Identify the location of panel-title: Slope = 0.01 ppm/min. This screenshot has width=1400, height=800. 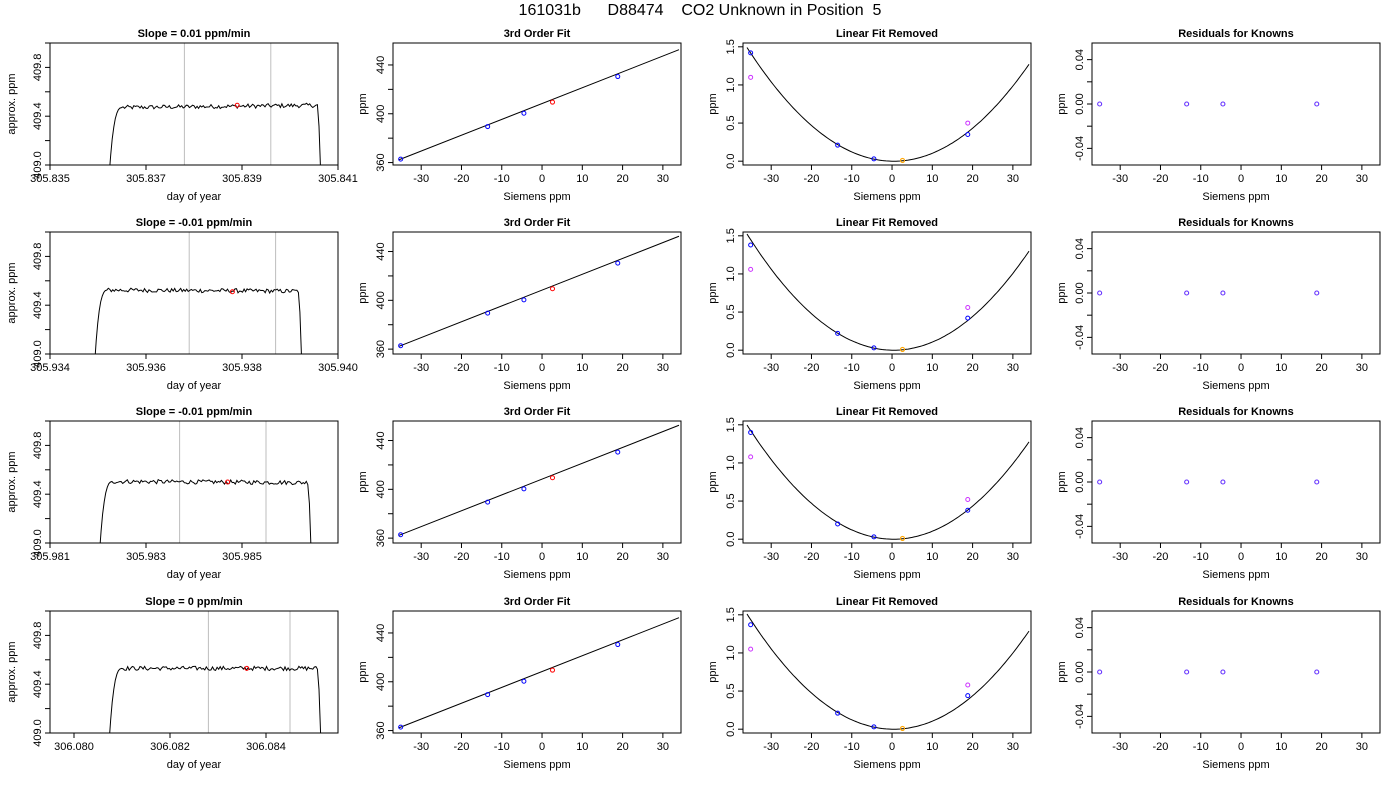
(194, 34).